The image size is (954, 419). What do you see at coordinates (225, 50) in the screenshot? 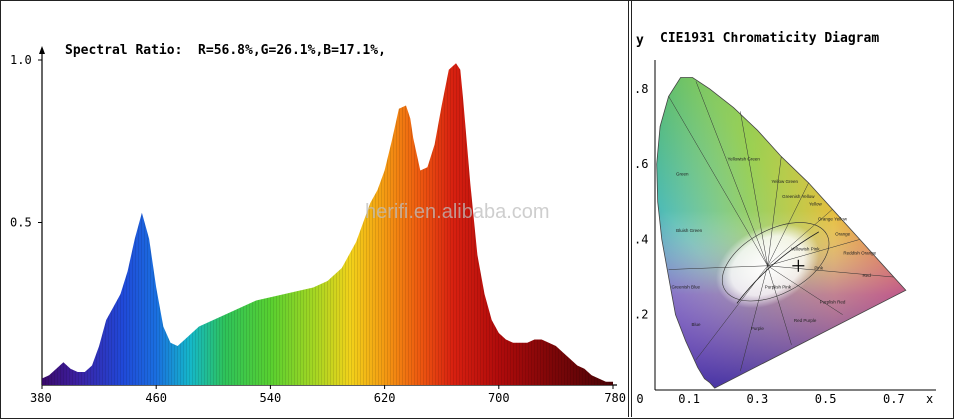
I see `spectral-ratio-annotation: Spectral Ratio: R=56.8%,G=26.1%,B=17.1%,` at bounding box center [225, 50].